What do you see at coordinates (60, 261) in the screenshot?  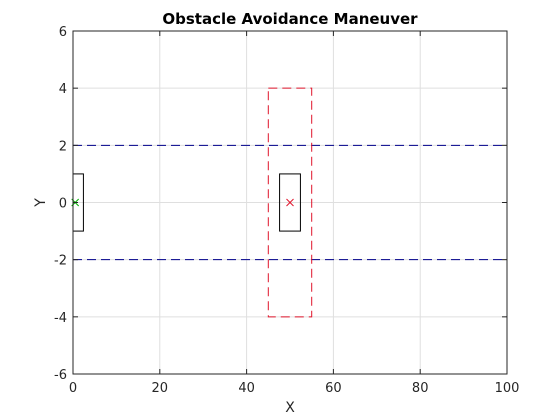 I see `y-tick-label: -2` at bounding box center [60, 261].